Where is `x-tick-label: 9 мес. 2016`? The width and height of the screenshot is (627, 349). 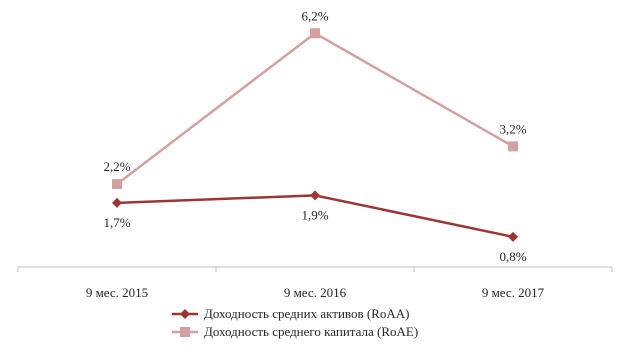
x-tick-label: 9 мес. 2016 is located at coordinates (315, 292).